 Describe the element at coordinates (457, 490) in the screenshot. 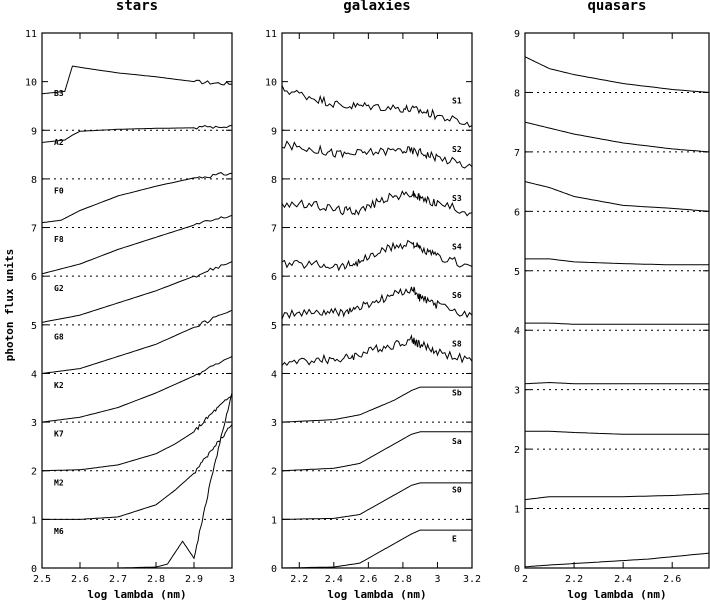

I see `series-label: S0` at that location.